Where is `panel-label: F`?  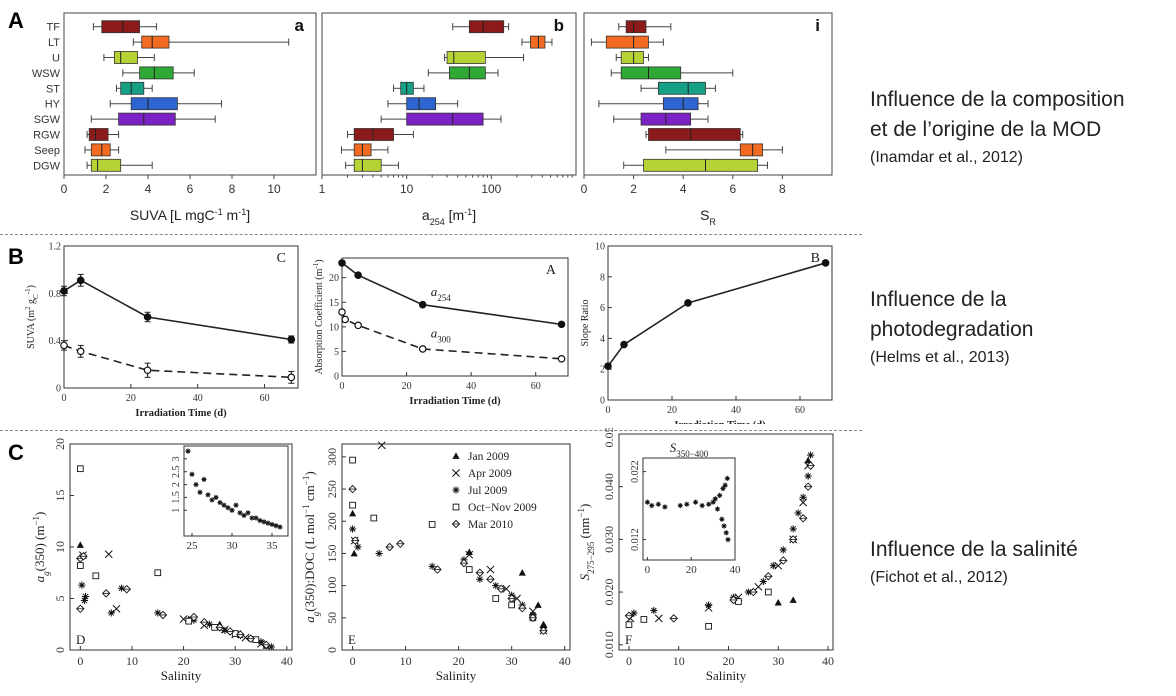 panel-label: F is located at coordinates (628, 639).